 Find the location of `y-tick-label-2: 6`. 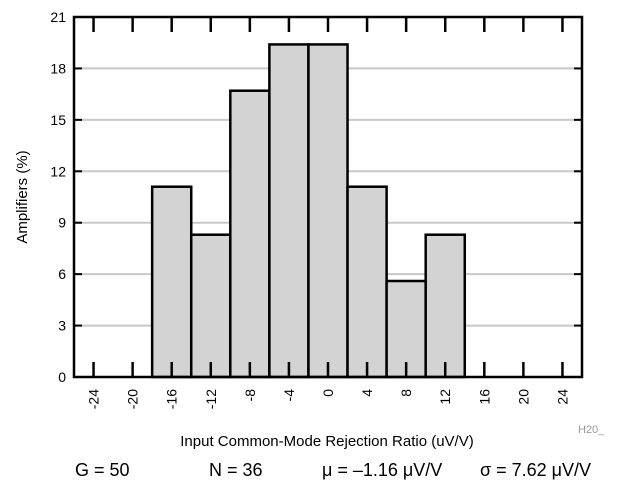

y-tick-label-2: 6 is located at coordinates (62, 274).